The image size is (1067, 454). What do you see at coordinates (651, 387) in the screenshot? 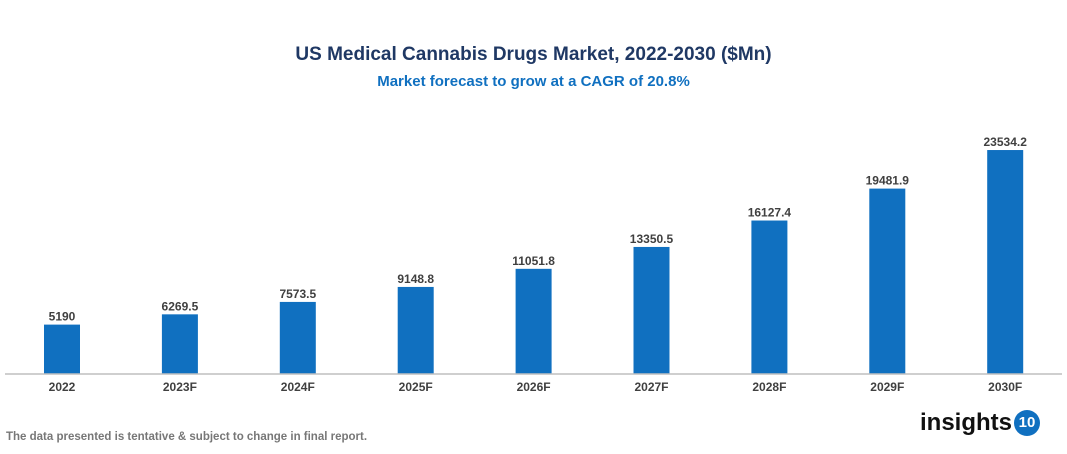
I see `x-tick-label: 2027F` at bounding box center [651, 387].